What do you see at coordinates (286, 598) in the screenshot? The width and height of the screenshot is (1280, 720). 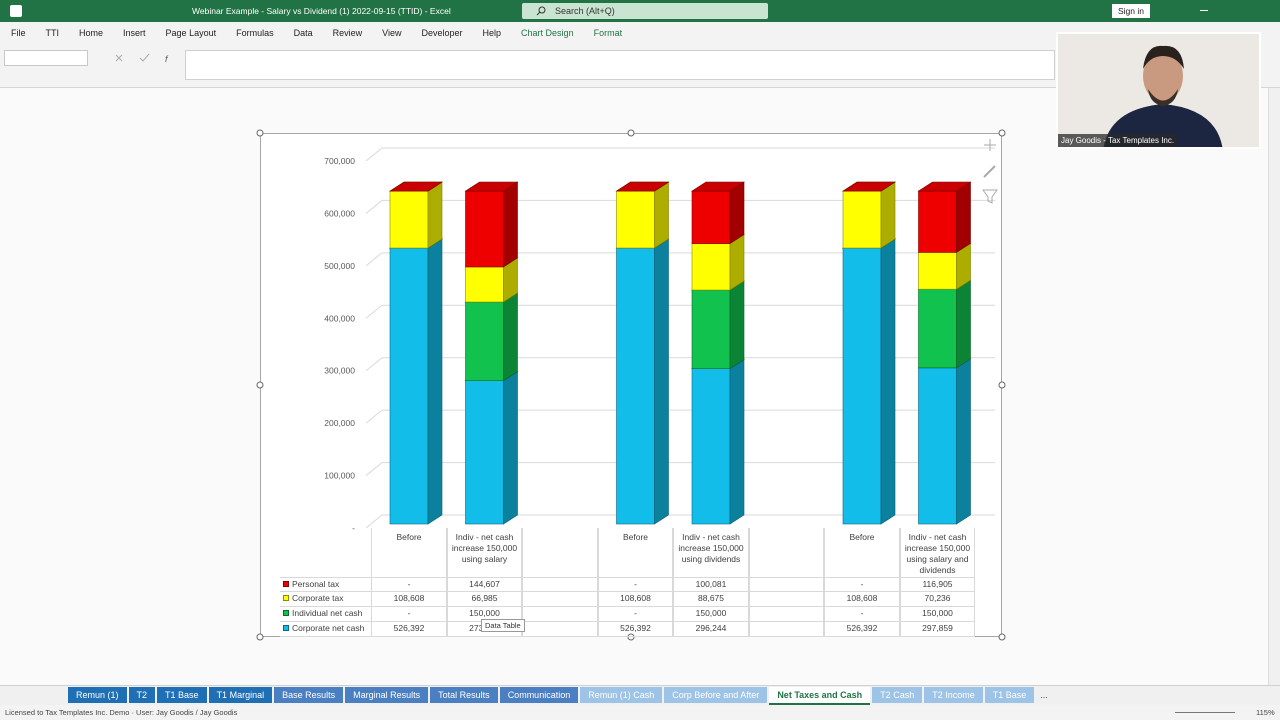 I see `legend-key` at bounding box center [286, 598].